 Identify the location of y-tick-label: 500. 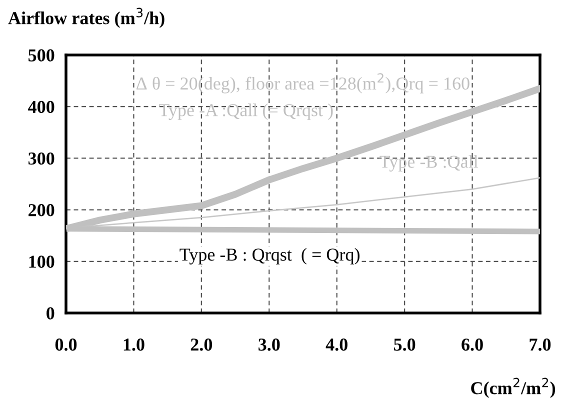
(41, 55).